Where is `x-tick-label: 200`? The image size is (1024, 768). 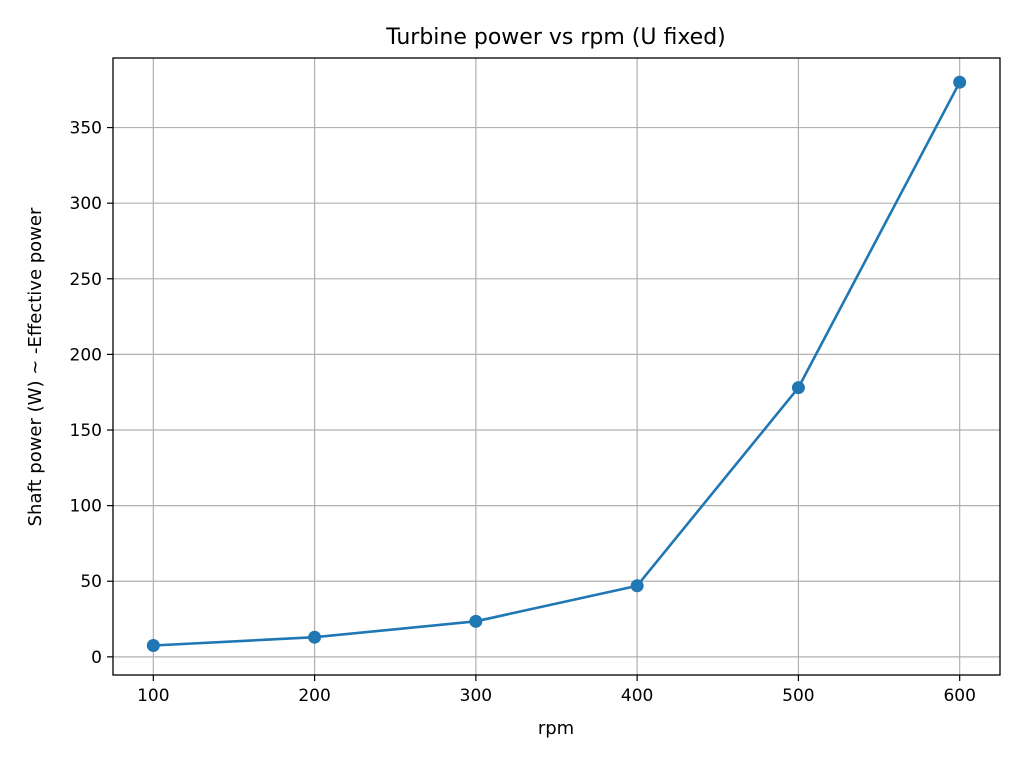 x-tick-label: 200 is located at coordinates (314, 696).